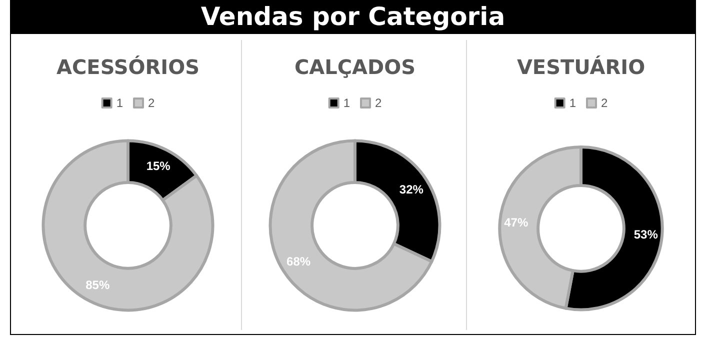  I want to click on data-label: 32%, so click(411, 189).